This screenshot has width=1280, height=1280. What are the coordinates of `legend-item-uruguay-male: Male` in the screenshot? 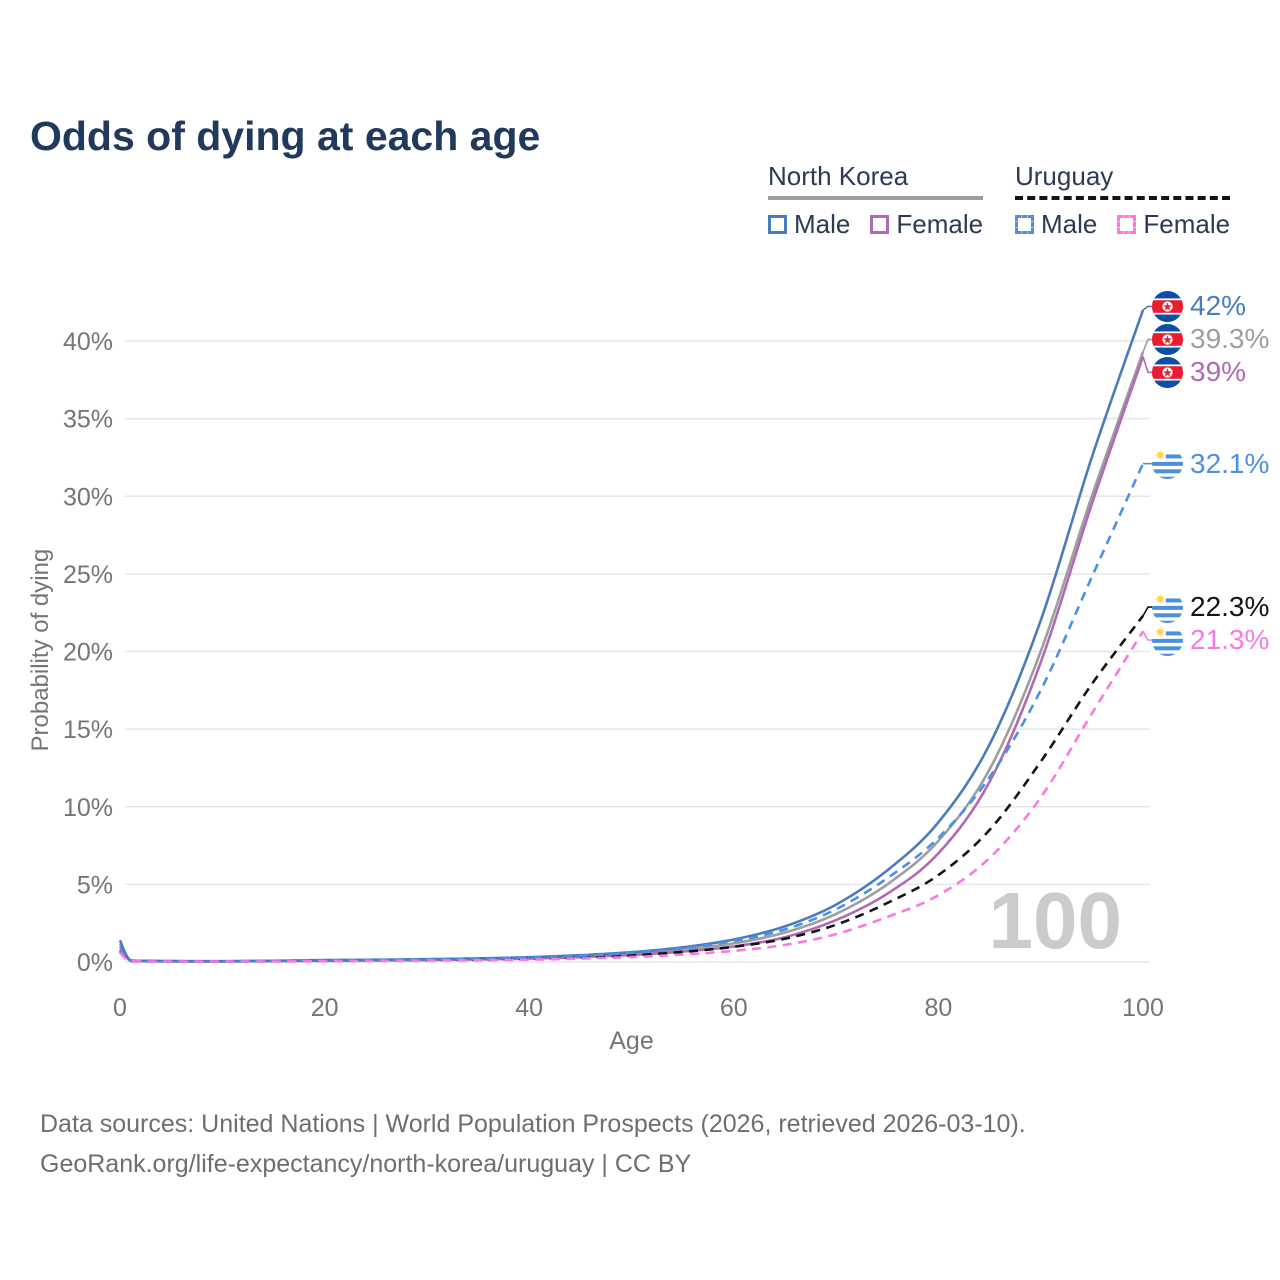 It's located at (1056, 224).